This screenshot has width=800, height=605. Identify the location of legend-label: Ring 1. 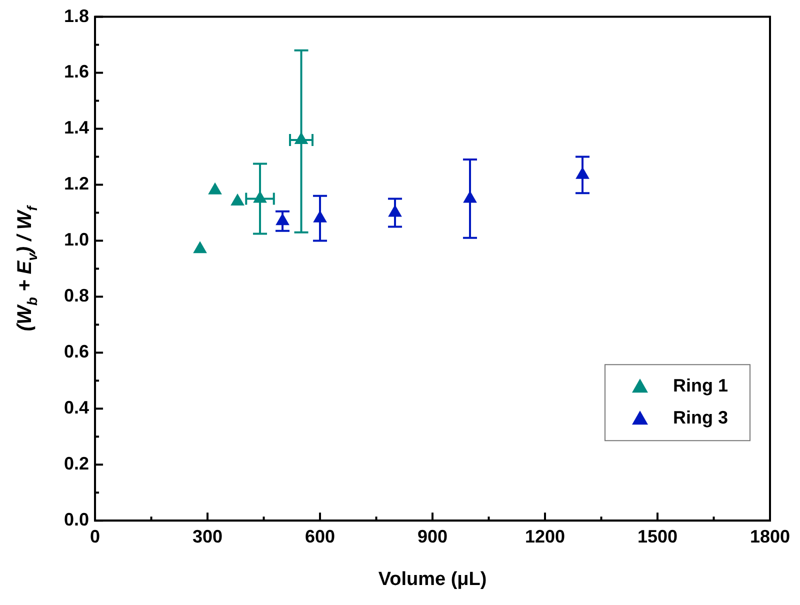
(700, 386).